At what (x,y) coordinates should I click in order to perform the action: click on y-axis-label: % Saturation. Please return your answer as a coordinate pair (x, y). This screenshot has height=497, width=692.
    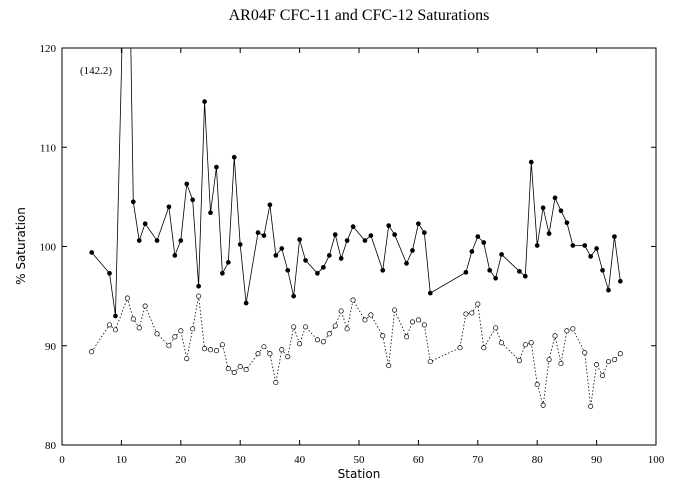
    Looking at the image, I should click on (21, 246).